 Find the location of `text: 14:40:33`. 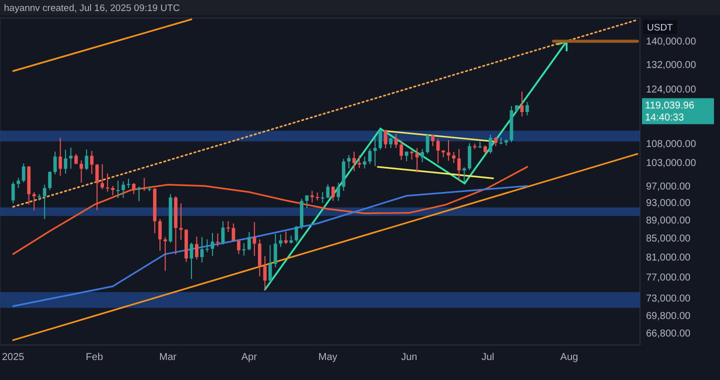

text: 14:40:33 is located at coordinates (664, 118).